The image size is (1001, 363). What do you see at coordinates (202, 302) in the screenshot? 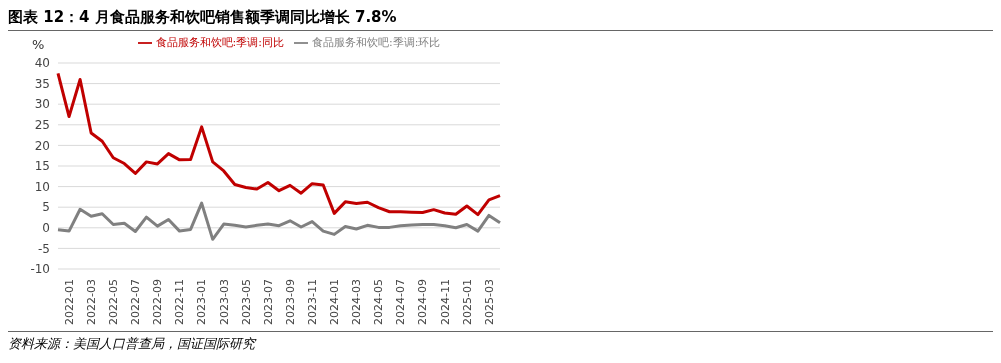
I see `x-tick-label: 2023-01` at bounding box center [202, 302].